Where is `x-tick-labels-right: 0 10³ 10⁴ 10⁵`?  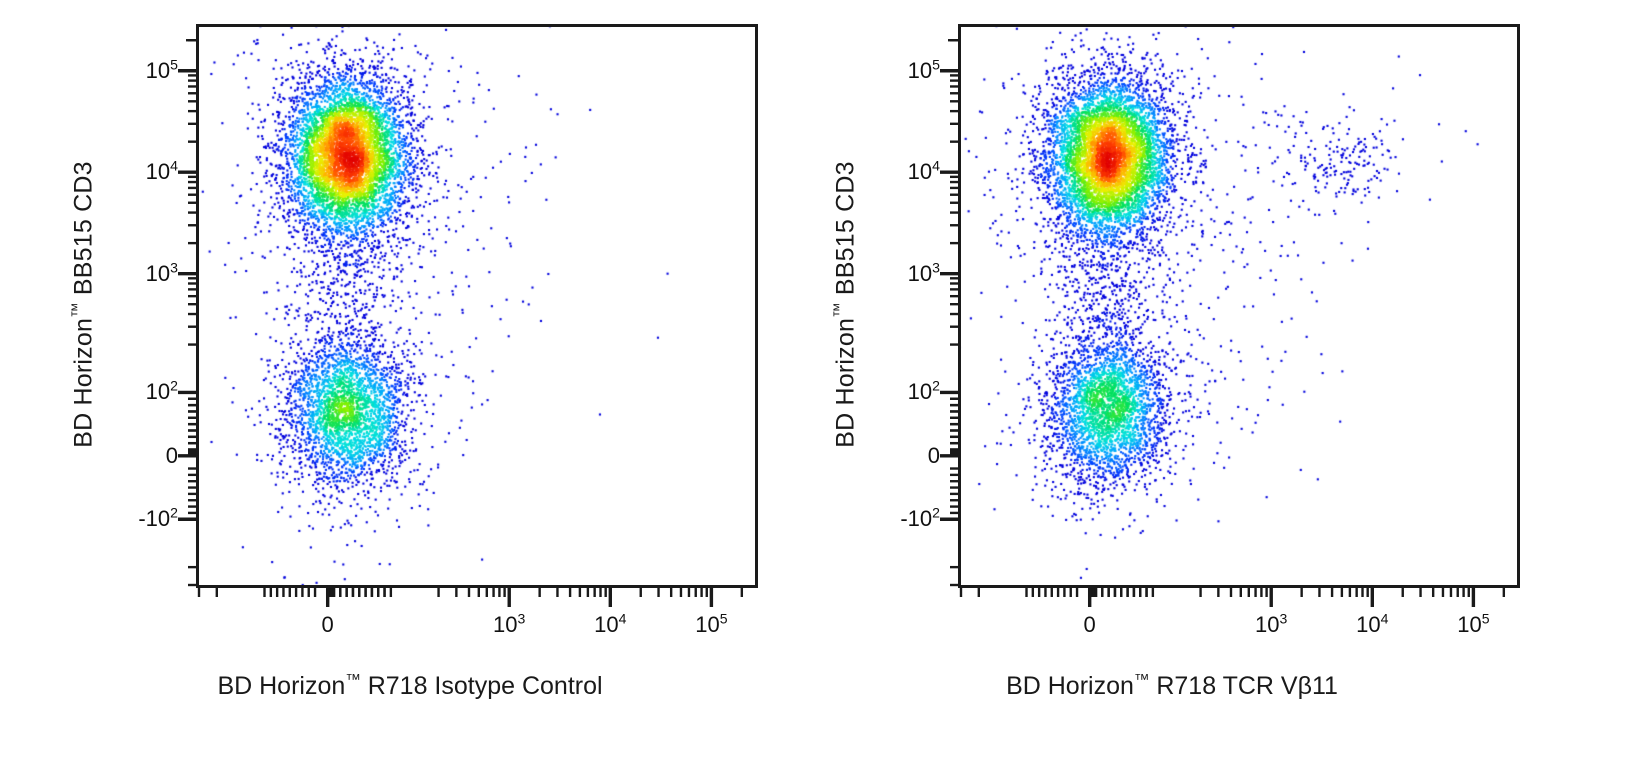
x-tick-labels-right: 0 10³ 10⁴ 10⁵ is located at coordinates (1172, 632).